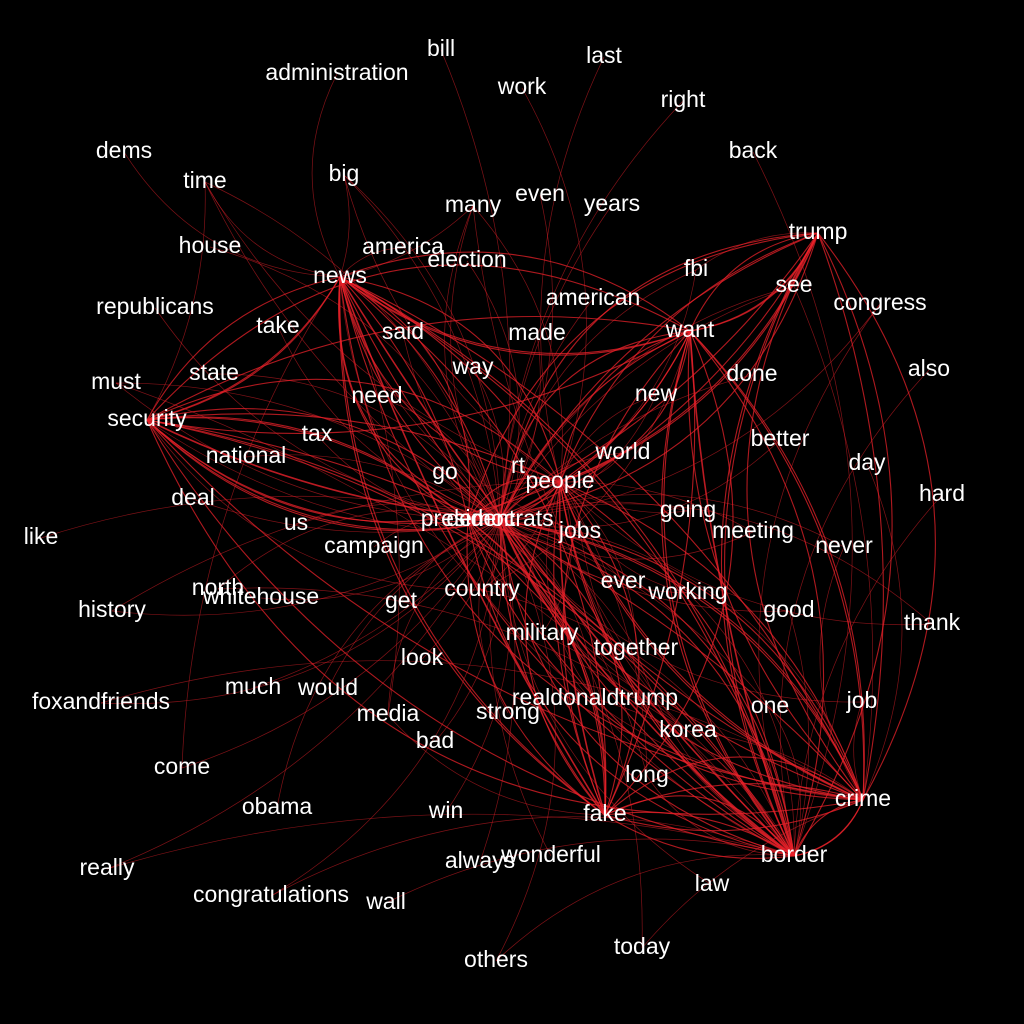 The height and width of the screenshot is (1024, 1024). I want to click on edge-people-president, so click(514, 501).